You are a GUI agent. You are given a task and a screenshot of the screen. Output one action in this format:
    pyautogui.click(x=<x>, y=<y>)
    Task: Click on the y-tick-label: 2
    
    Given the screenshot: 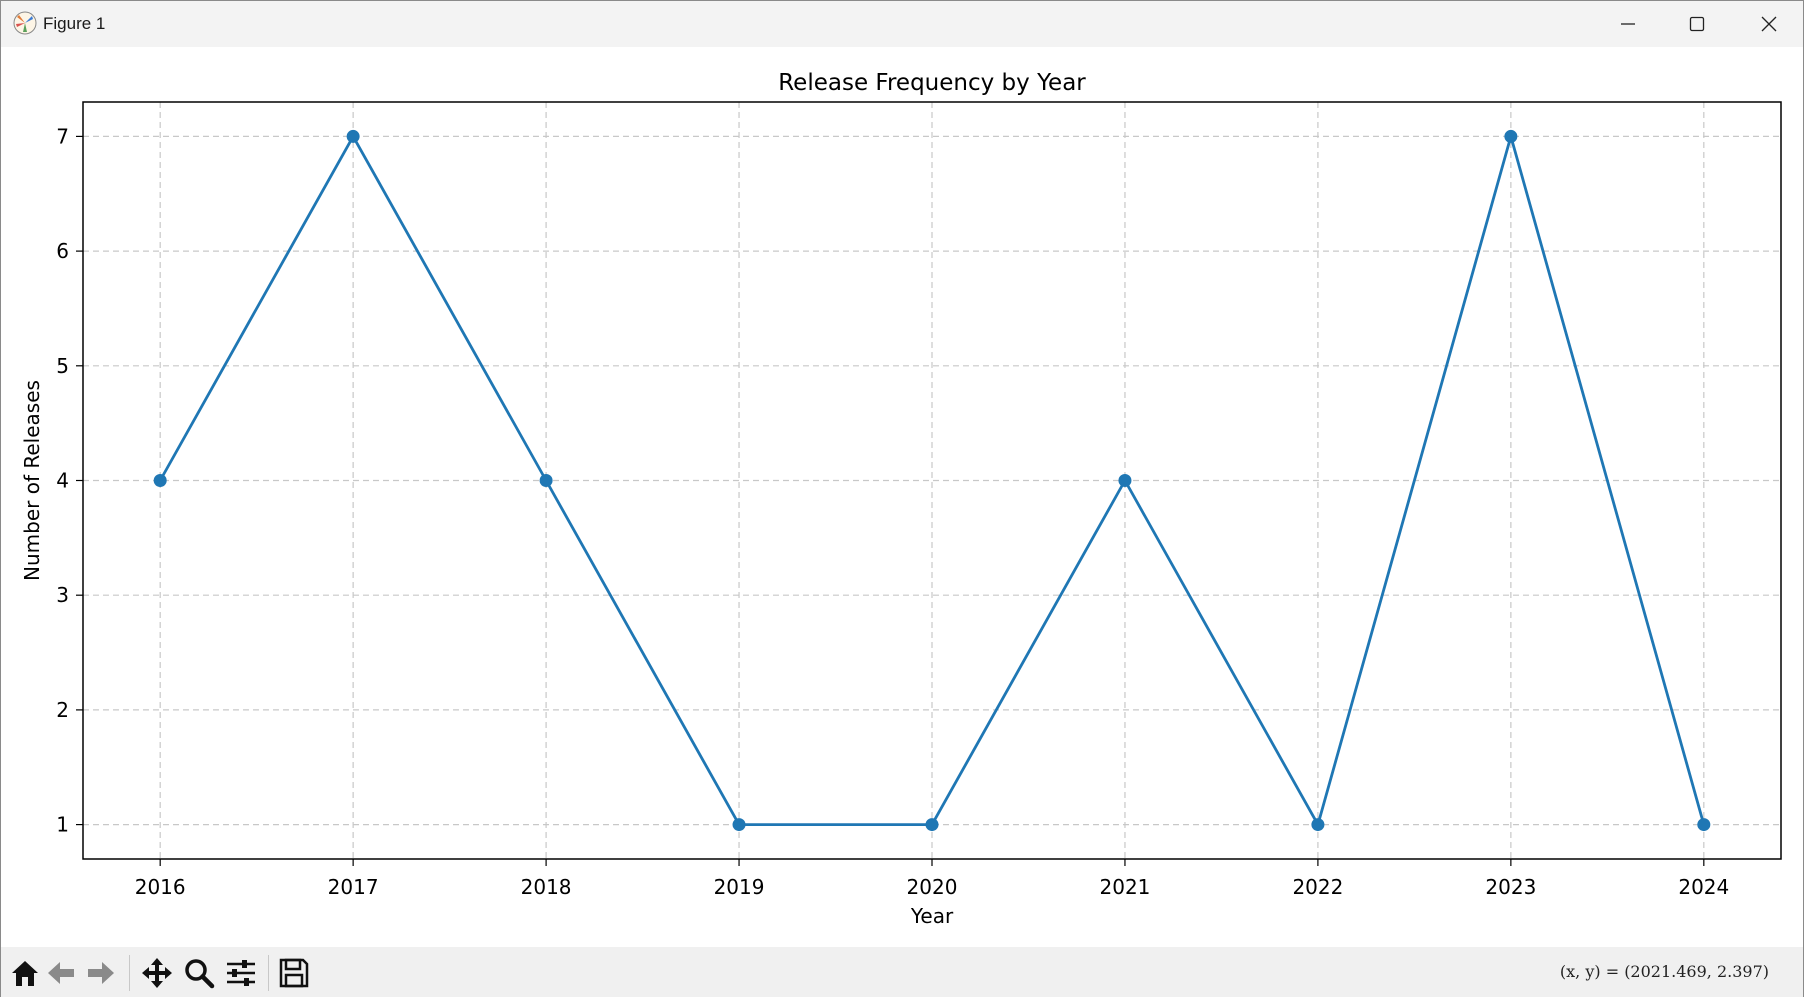 What is the action you would take?
    pyautogui.click(x=62, y=710)
    